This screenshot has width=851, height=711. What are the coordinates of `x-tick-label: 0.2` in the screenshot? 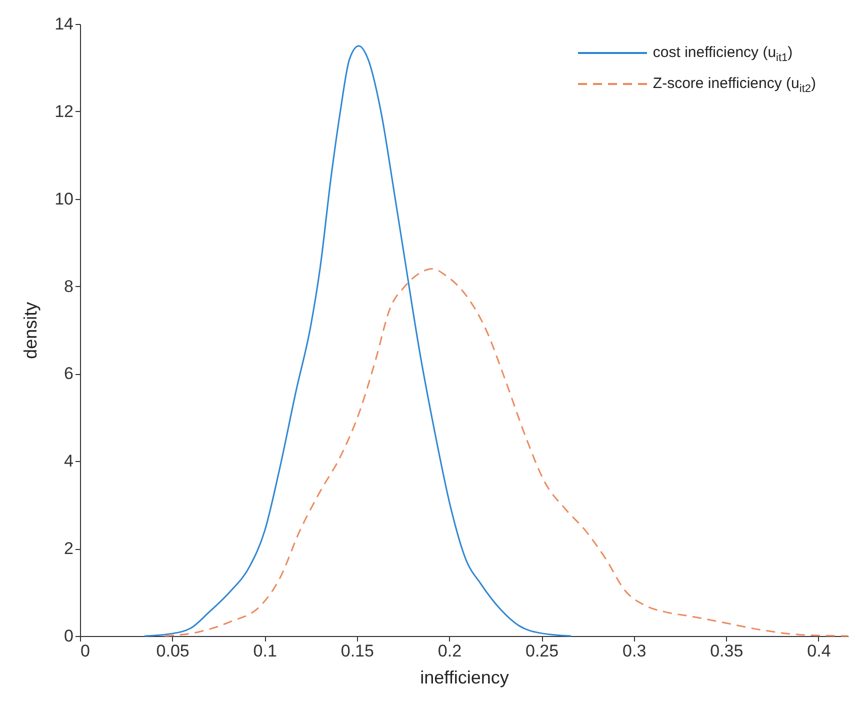 It's located at (450, 651).